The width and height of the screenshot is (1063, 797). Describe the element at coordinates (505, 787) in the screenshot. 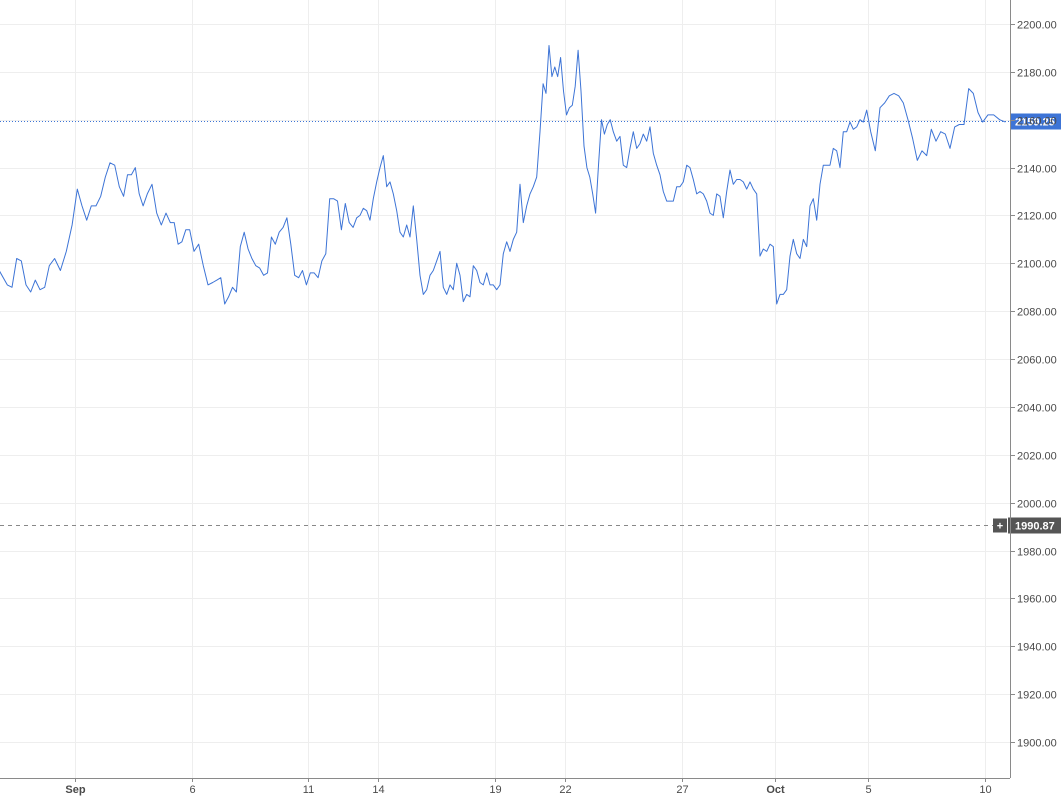

I see `x-axis: Sep 6 11 14 19 22 27 Oct 5 10` at that location.